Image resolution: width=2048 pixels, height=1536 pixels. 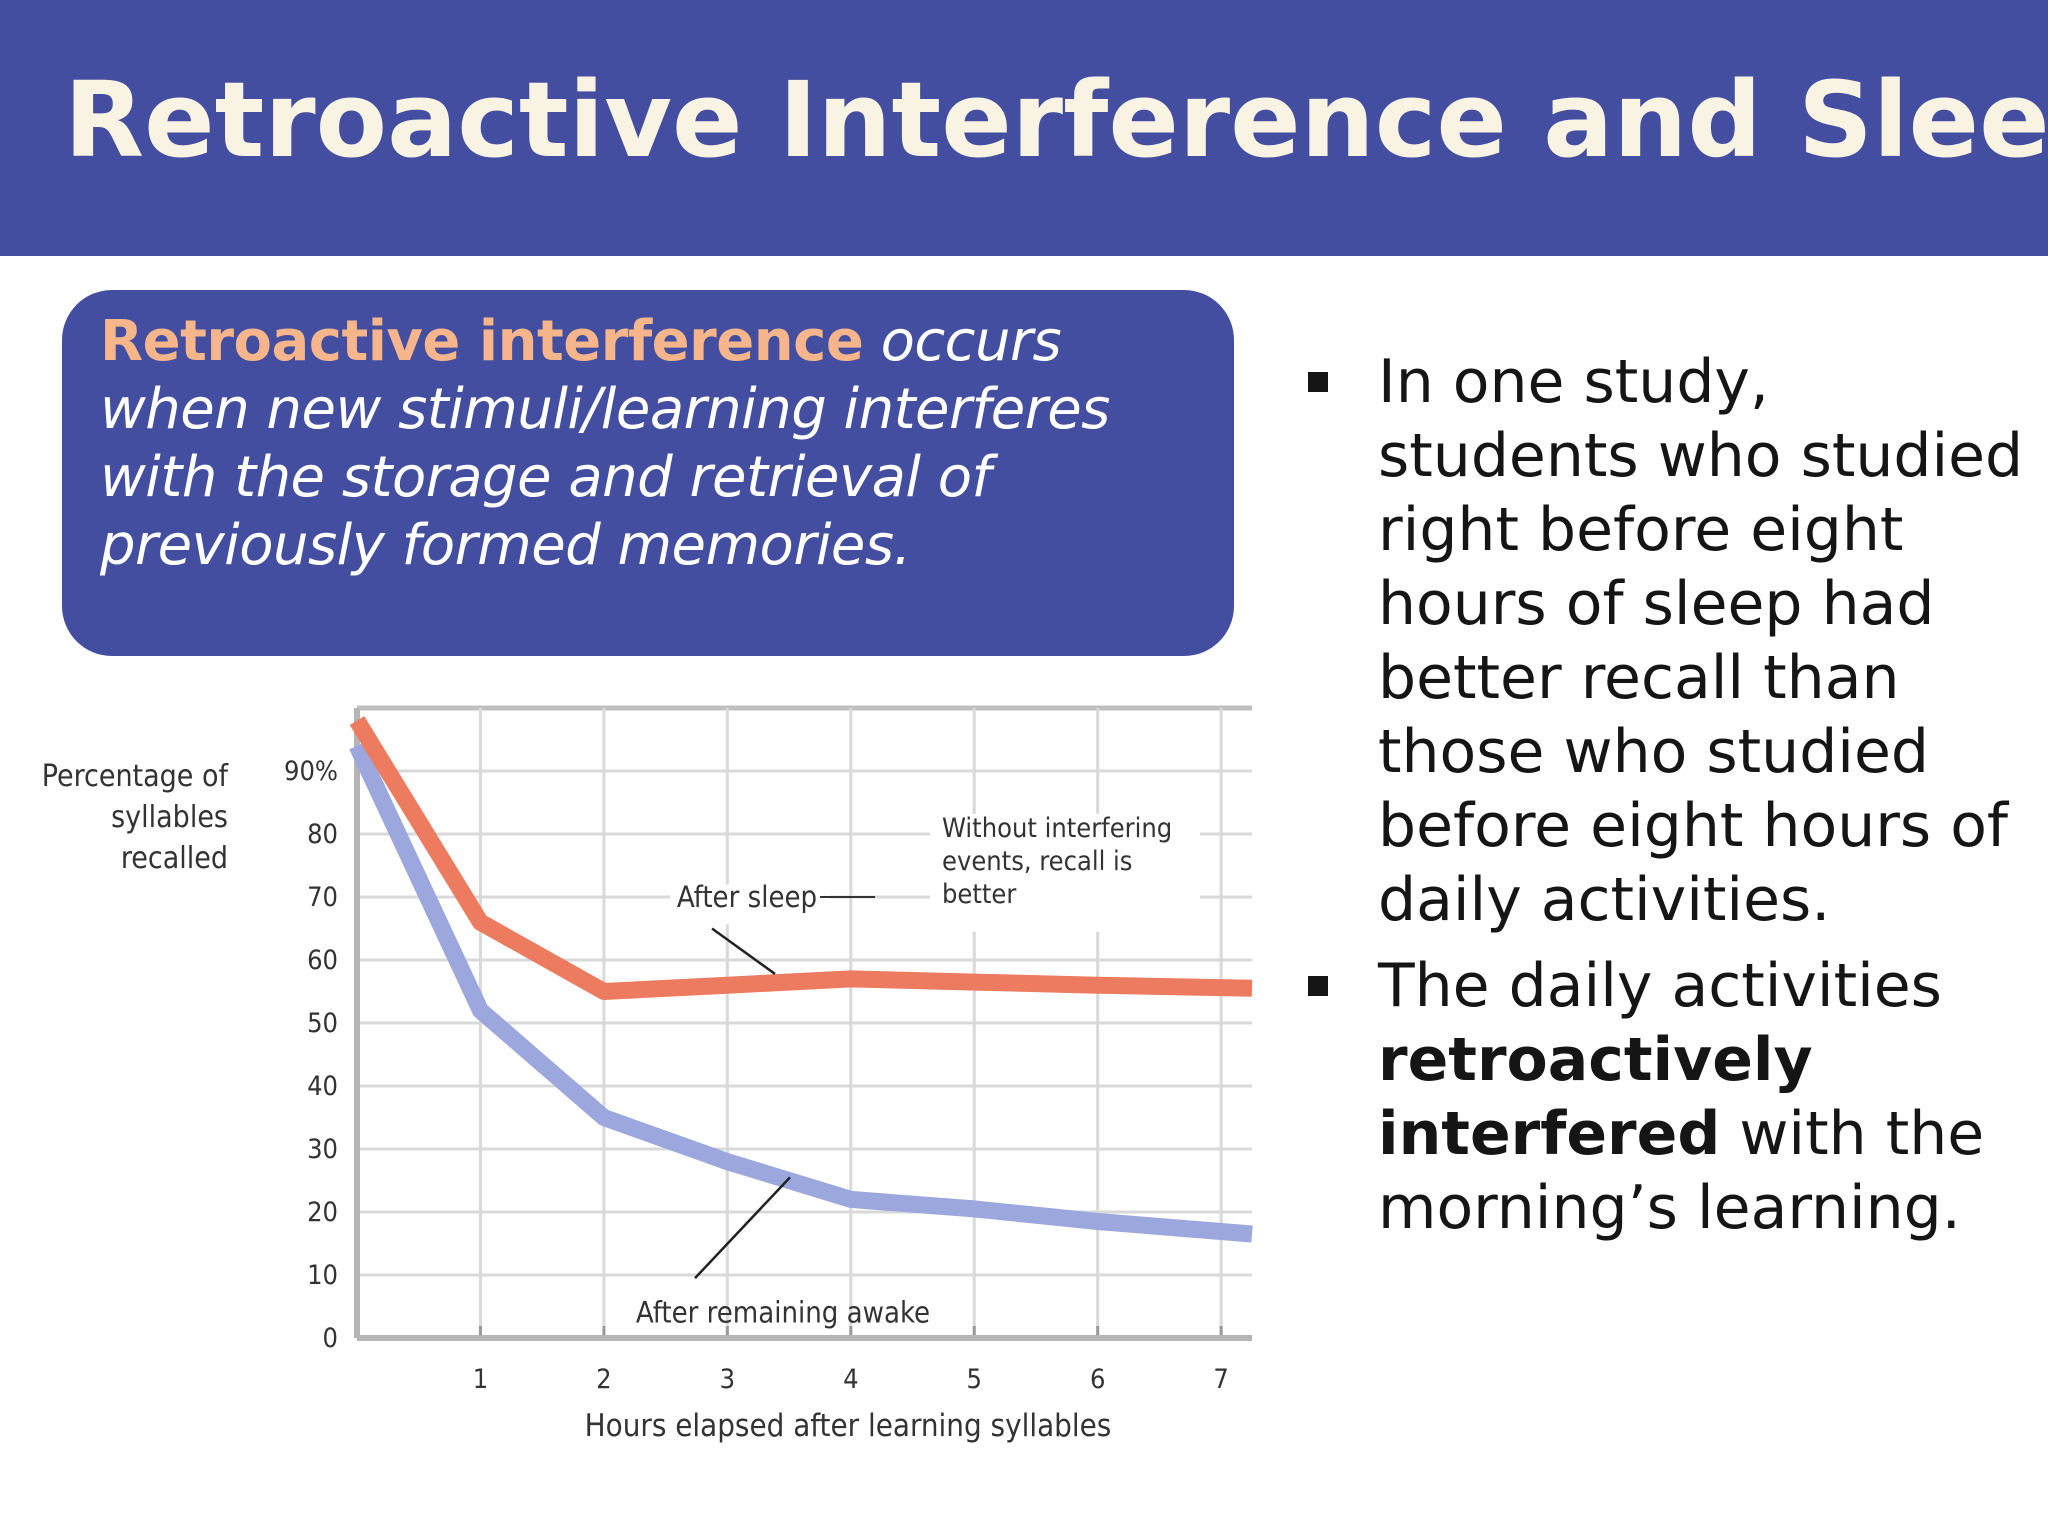 I want to click on slide-title: Retroactive Interference and Sleep, so click(x=1056, y=120).